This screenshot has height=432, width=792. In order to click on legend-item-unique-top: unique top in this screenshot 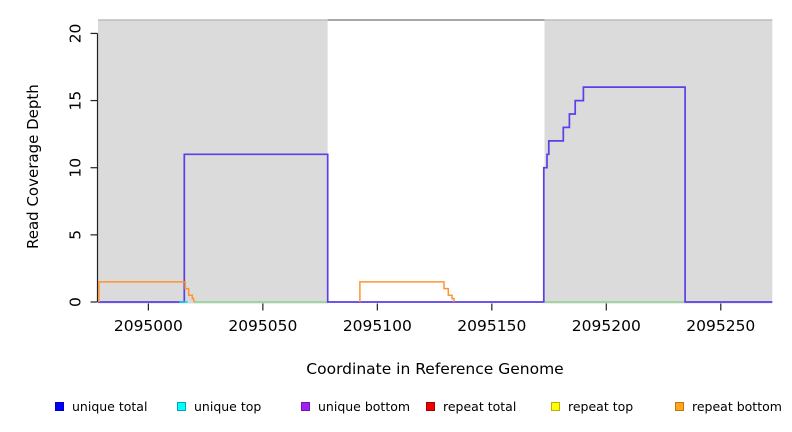, I will do `click(219, 406)`.